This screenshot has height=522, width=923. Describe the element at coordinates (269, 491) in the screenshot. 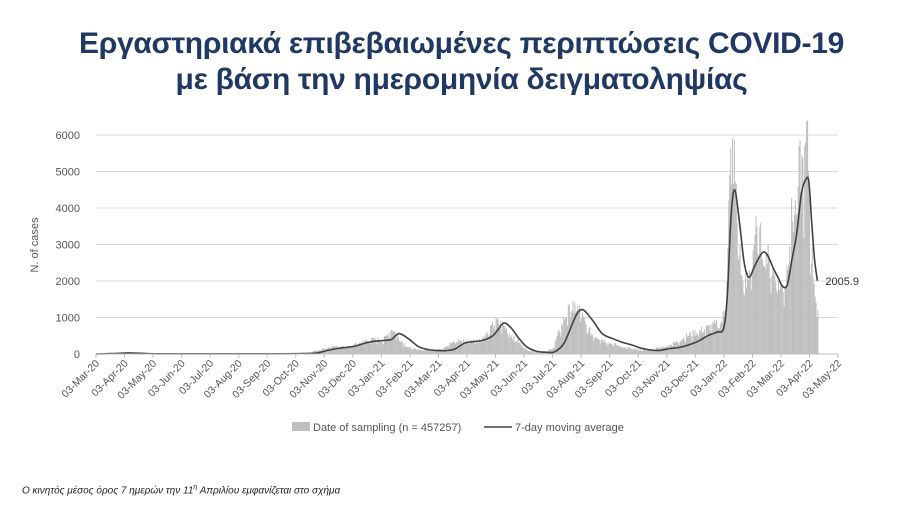

I see `footnote-text-end: Απριλίου εμφανίζεται στο σχήμα` at that location.